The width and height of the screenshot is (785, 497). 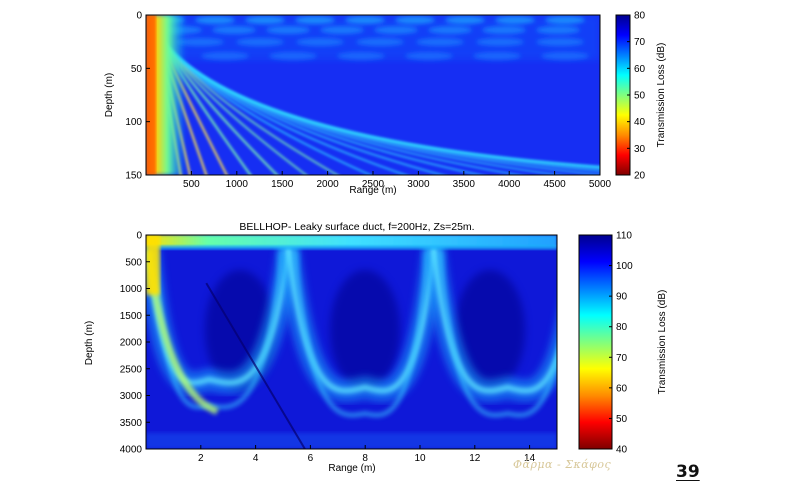 I want to click on x-tick-label: 4000, so click(x=509, y=184).